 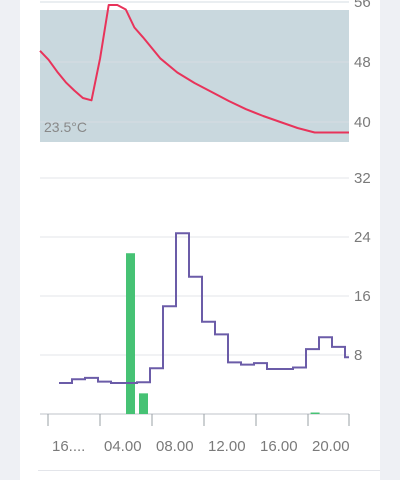 What do you see at coordinates (390, 240) in the screenshot?
I see `right-background-strip` at bounding box center [390, 240].